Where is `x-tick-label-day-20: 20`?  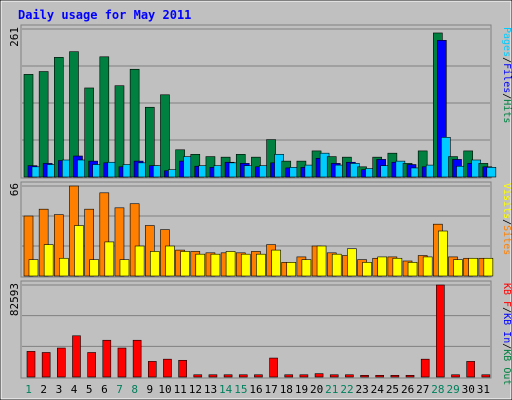 x-tick-label-day-20: 20 is located at coordinates (316, 389).